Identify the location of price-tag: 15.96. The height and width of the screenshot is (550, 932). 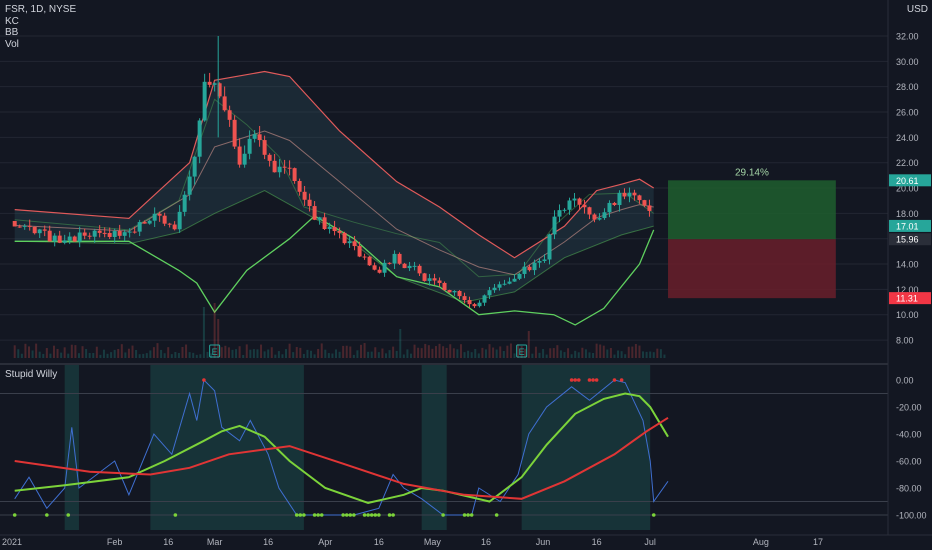
(910, 239).